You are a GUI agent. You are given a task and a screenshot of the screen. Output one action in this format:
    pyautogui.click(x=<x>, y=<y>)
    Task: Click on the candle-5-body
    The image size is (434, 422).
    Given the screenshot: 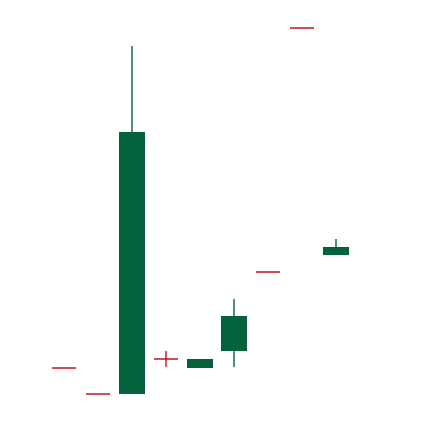 What is the action you would take?
    pyautogui.click(x=200, y=363)
    